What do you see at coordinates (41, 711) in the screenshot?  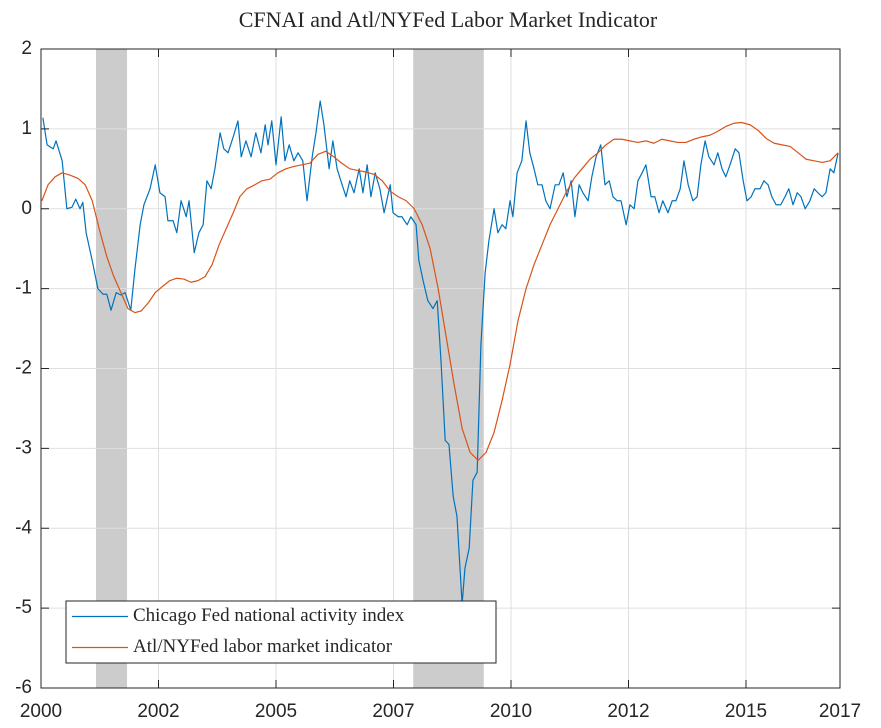 I see `x-tick-label: 2000` at bounding box center [41, 711].